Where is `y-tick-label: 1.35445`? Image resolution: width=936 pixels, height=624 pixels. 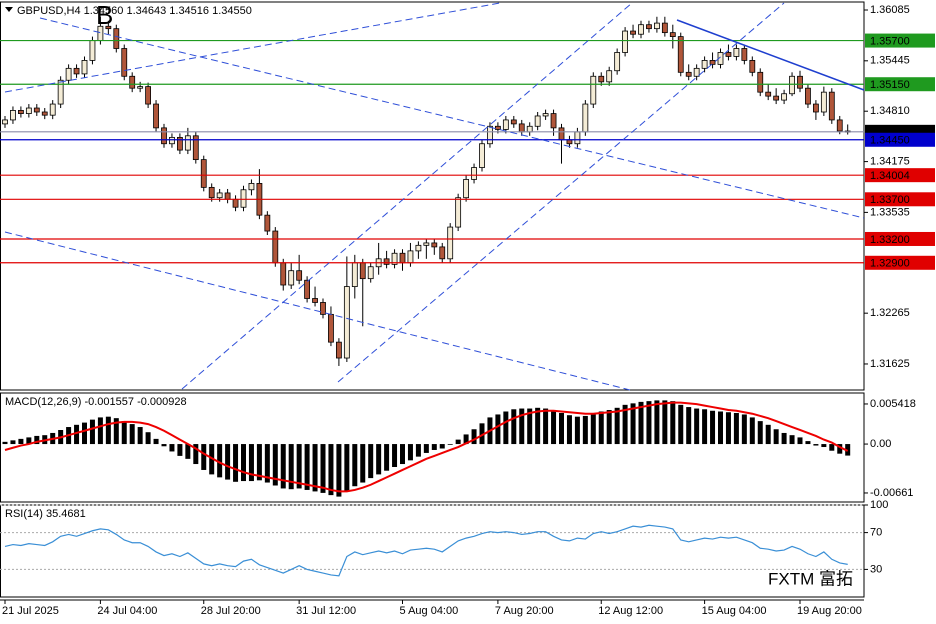 y-tick-label: 1.35445 is located at coordinates (890, 61).